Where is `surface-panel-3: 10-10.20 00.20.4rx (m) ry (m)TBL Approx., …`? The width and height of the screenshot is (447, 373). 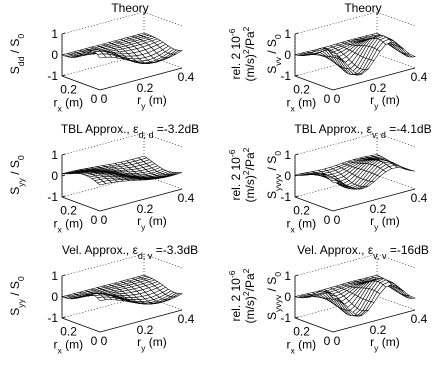
surface-panel-3: 10-10.20 00.20.4rx (m) ry (m)TBL Approx., … is located at coordinates (103, 178).